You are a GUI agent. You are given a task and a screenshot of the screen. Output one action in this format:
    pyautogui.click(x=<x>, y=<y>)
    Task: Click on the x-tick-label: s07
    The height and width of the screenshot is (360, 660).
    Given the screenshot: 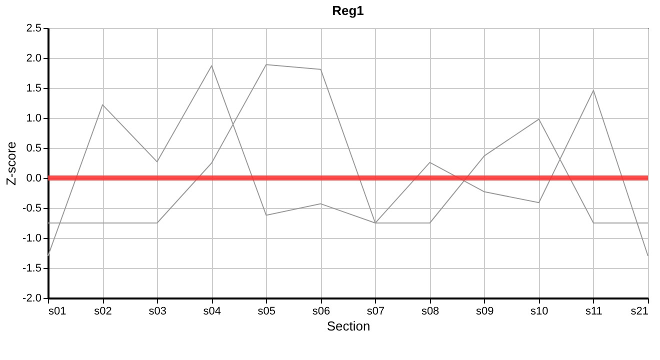 What is the action you would take?
    pyautogui.click(x=375, y=312)
    